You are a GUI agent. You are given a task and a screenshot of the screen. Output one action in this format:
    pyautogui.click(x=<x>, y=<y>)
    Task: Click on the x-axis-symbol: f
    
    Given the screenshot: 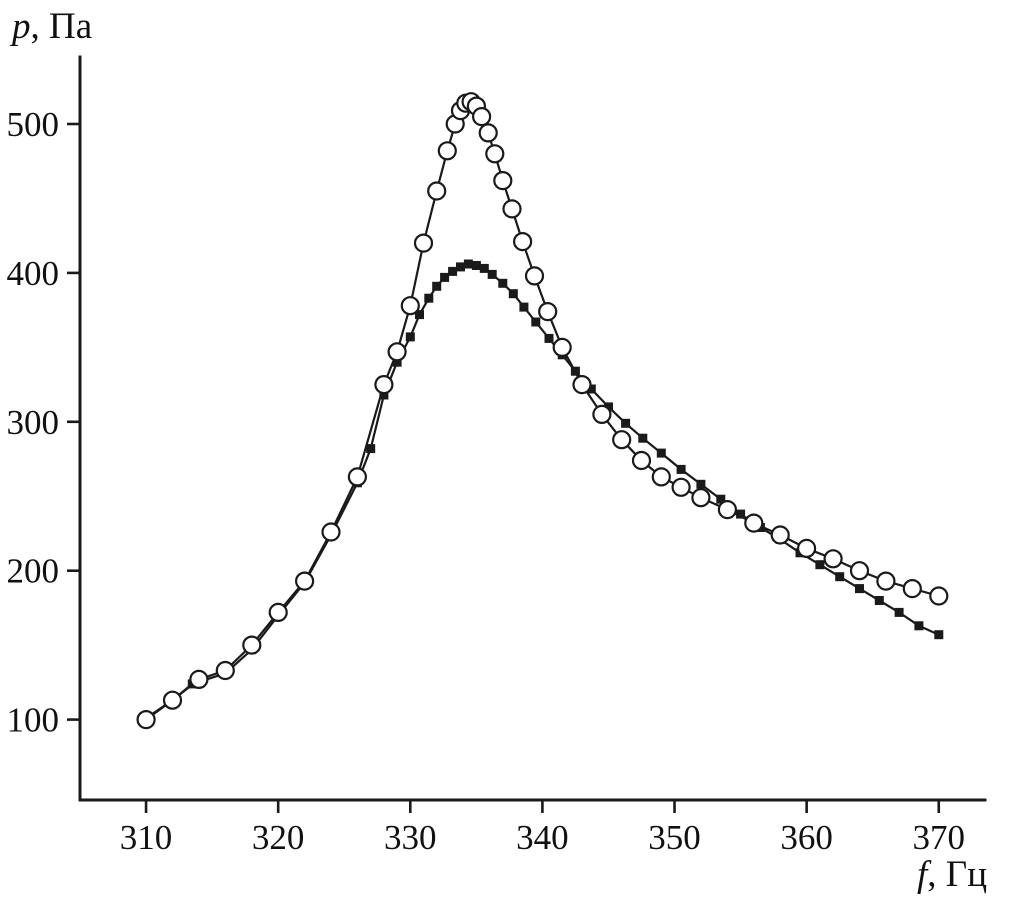 What is the action you would take?
    pyautogui.click(x=922, y=874)
    